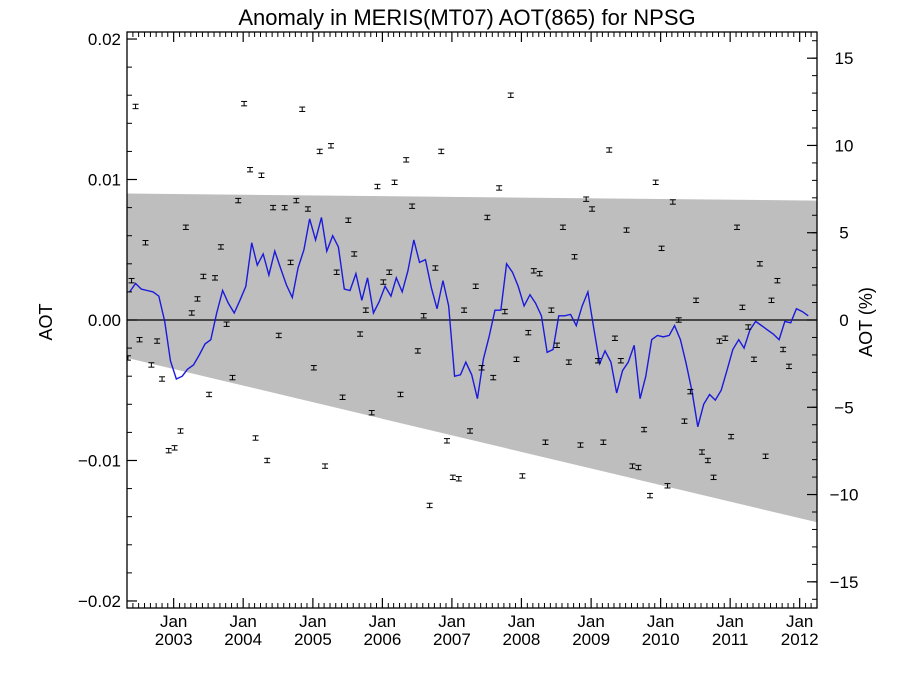 The width and height of the screenshot is (900, 675). I want to click on x-tick-label-year: 2005, so click(313, 639).